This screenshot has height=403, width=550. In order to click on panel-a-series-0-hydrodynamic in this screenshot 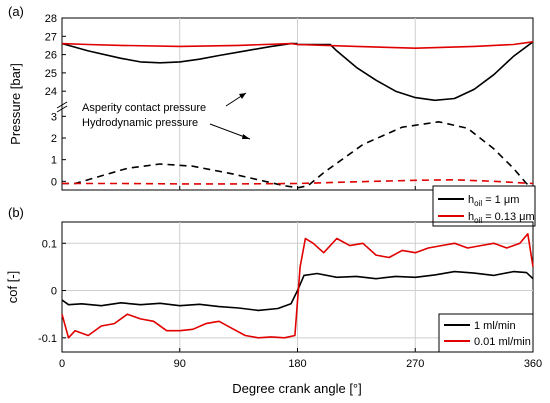, I will do `click(179, 53)`.